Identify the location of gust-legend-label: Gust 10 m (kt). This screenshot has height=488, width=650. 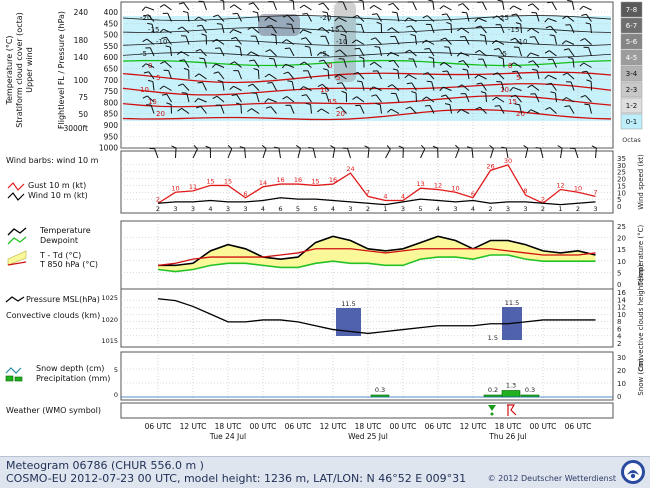
(57, 185).